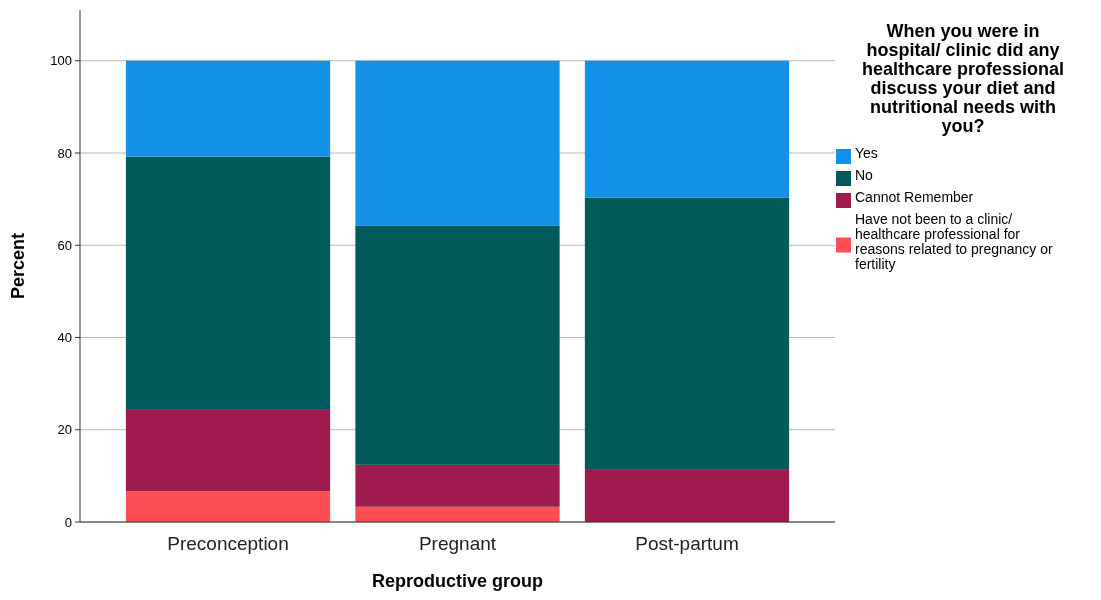  Describe the element at coordinates (64, 338) in the screenshot. I see `y-tick-label: 40` at that location.